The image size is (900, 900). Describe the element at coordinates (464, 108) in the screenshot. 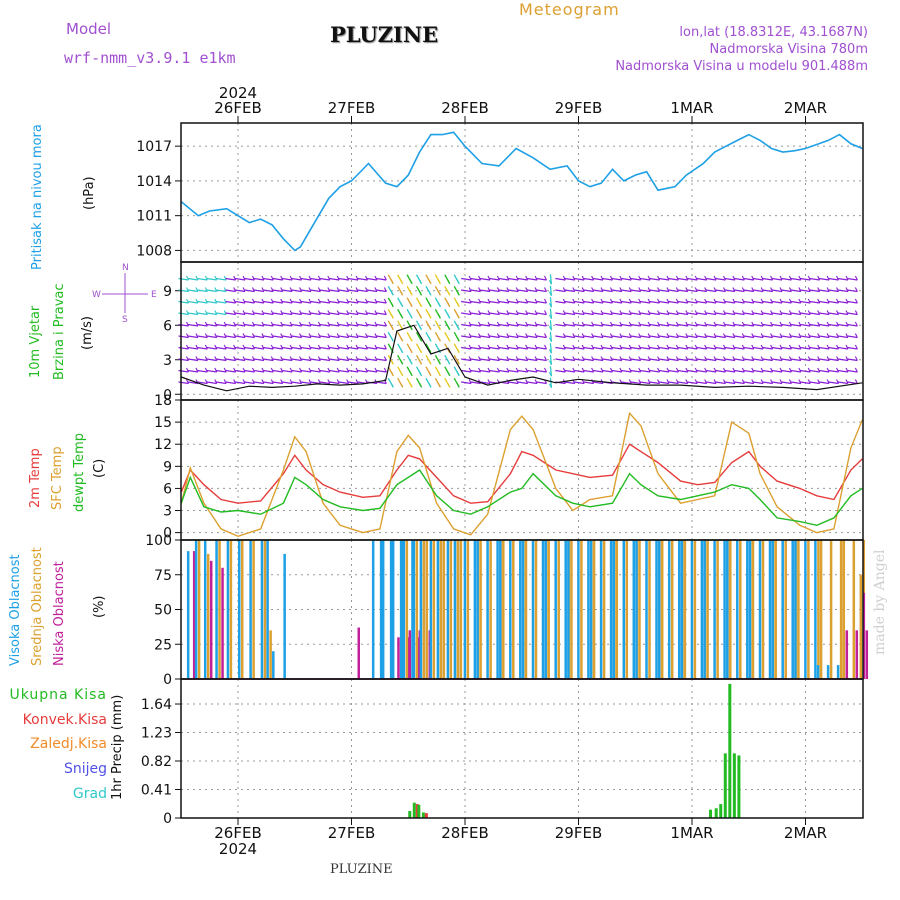

I see `date-label-top: 28FEB` at that location.